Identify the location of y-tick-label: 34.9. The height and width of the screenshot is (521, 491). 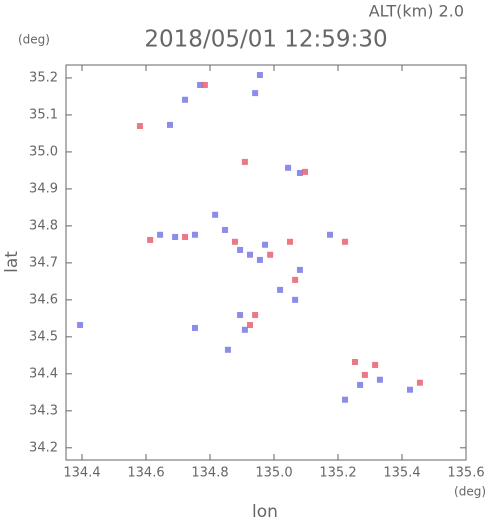
(43, 188).